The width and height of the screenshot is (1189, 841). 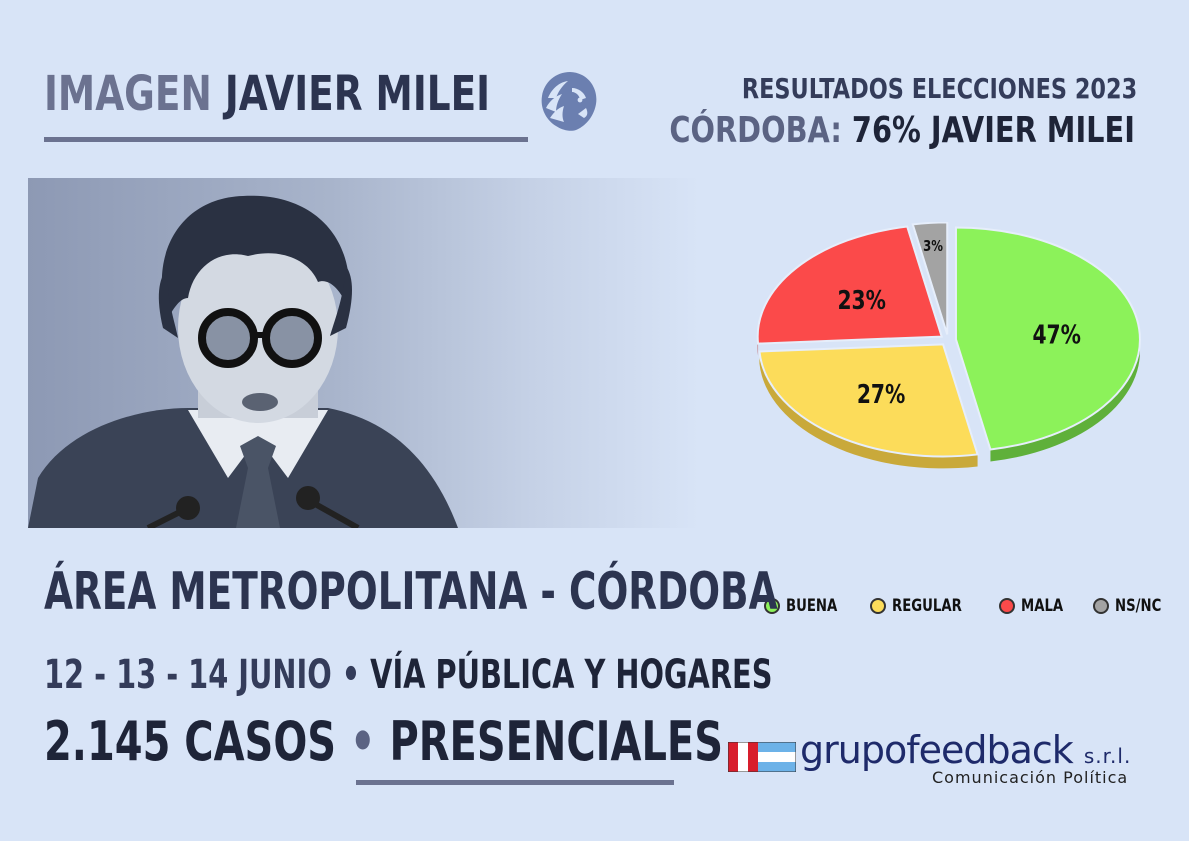 I want to click on pie-label-nsnc: 3%, so click(x=933, y=247).